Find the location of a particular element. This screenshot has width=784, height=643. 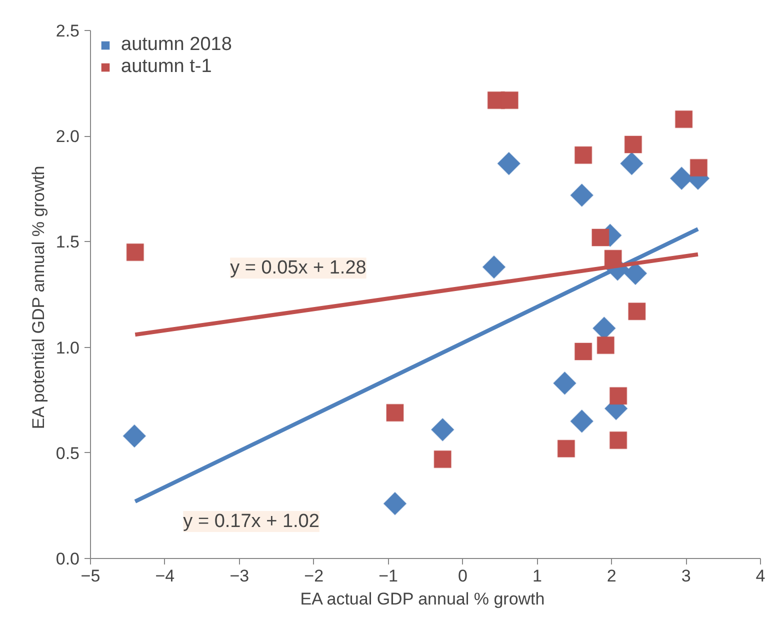

y-tick-label: 0.5 is located at coordinates (68, 453).